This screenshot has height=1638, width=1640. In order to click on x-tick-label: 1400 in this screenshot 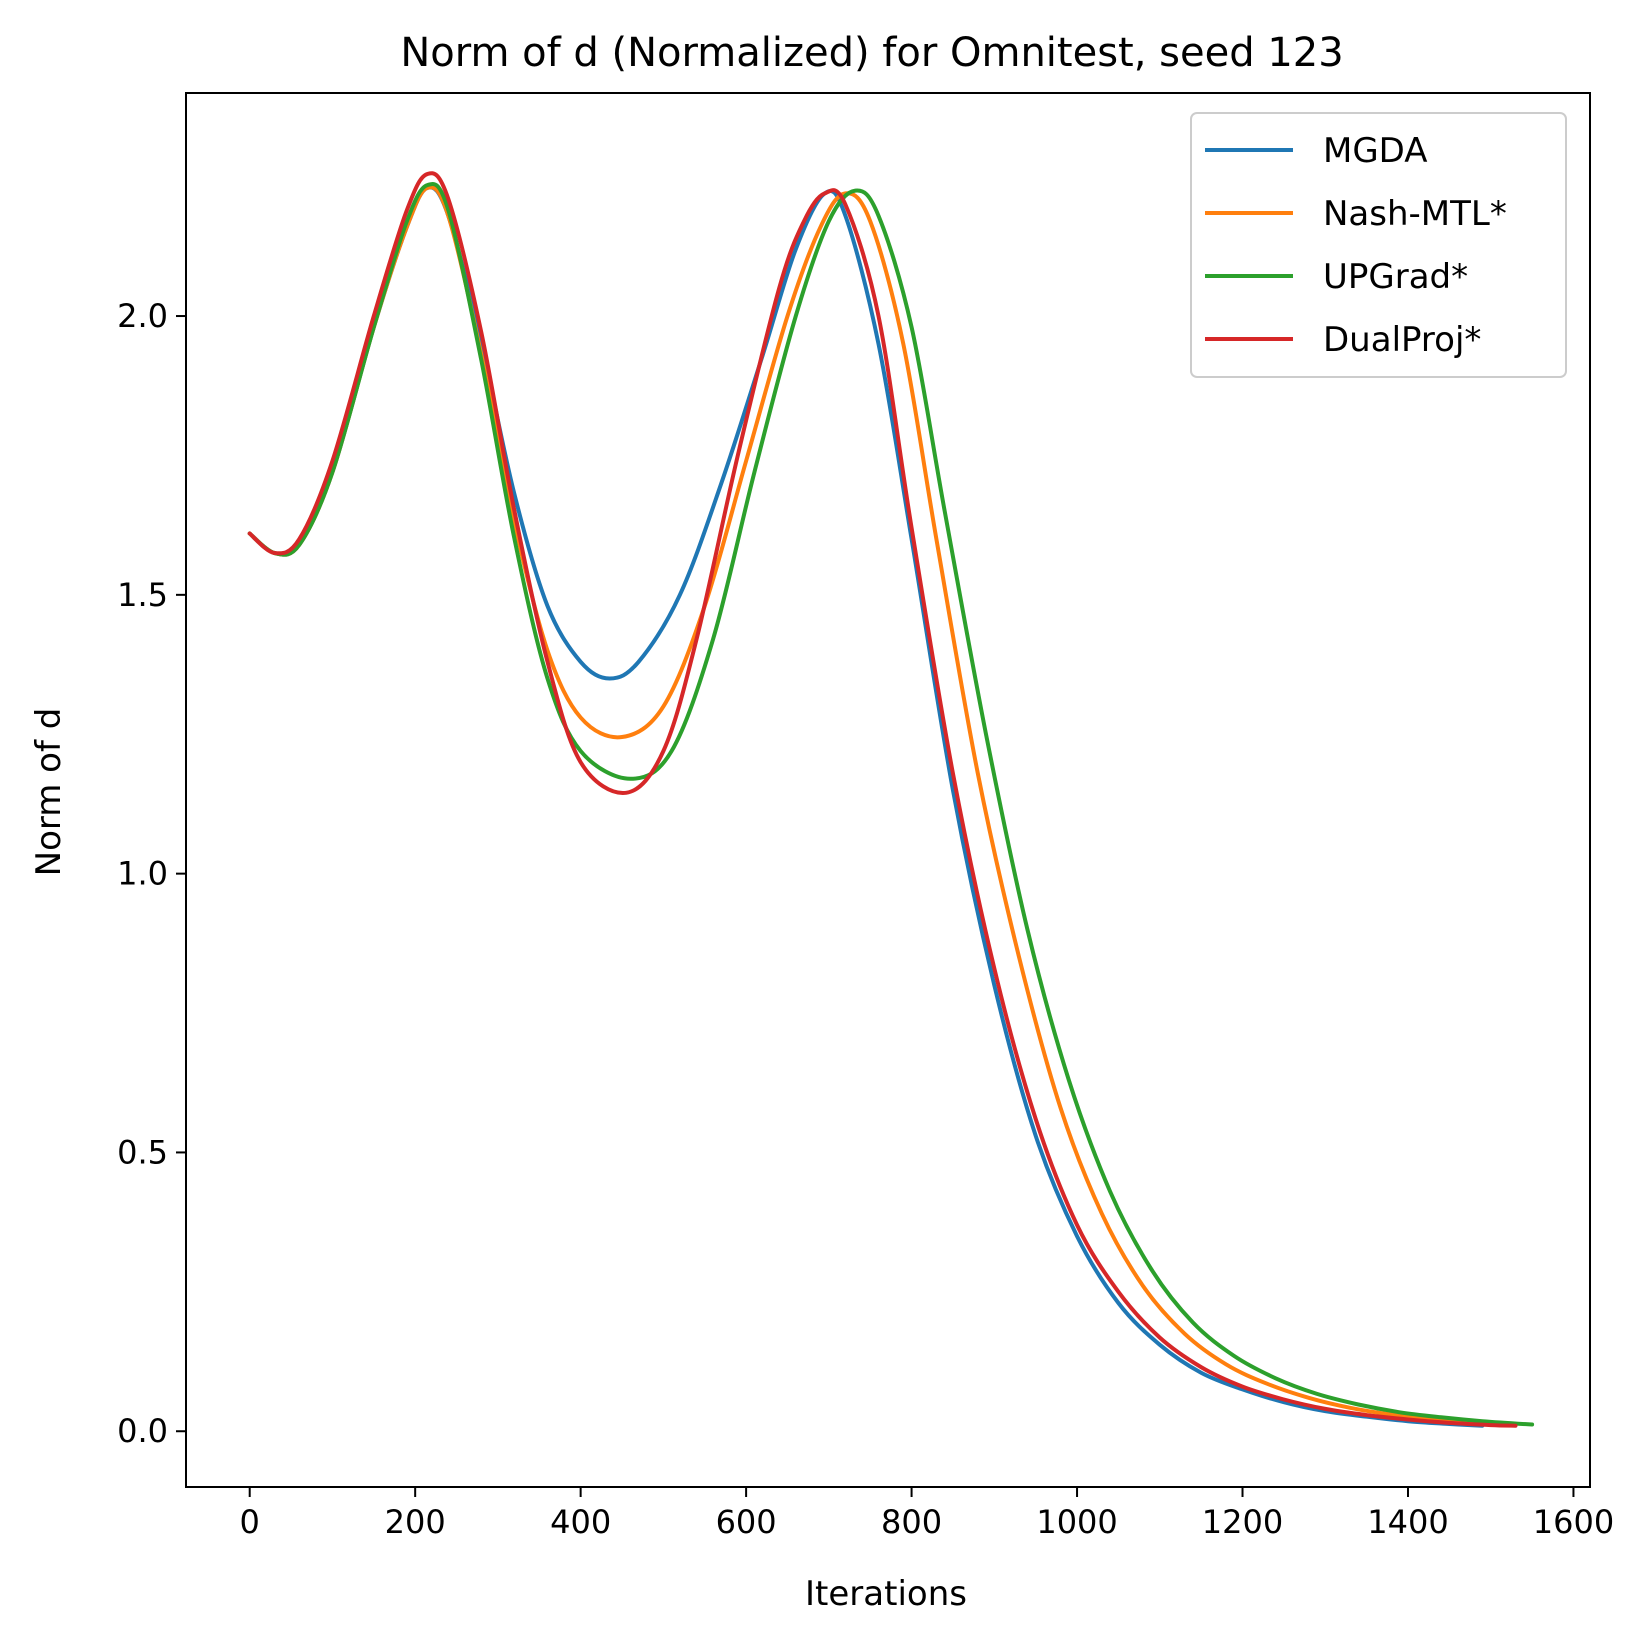, I will do `click(1407, 1522)`.